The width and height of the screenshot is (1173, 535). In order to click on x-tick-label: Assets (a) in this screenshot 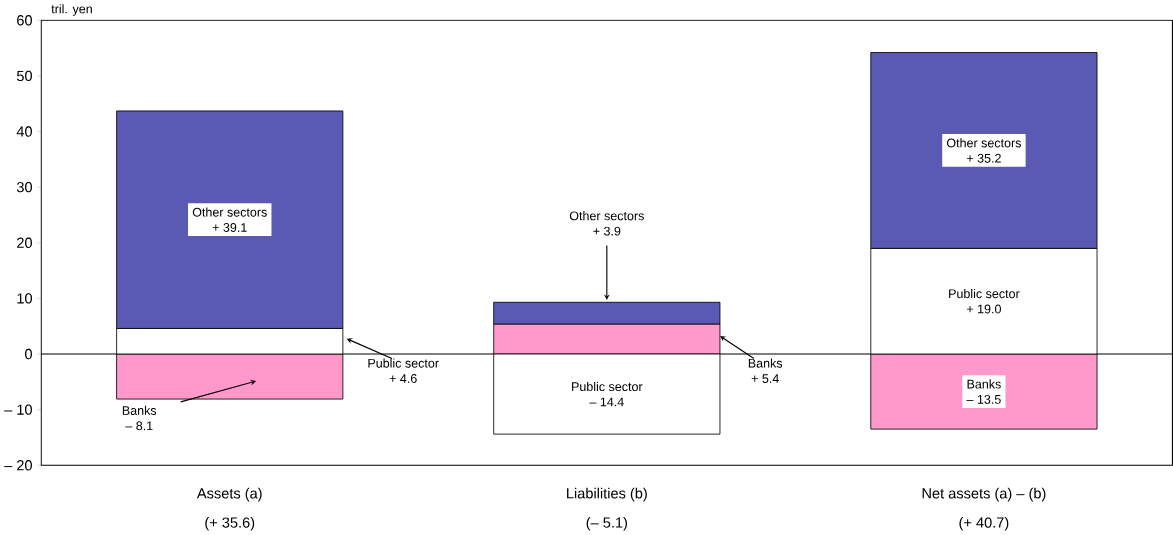, I will do `click(229, 494)`.